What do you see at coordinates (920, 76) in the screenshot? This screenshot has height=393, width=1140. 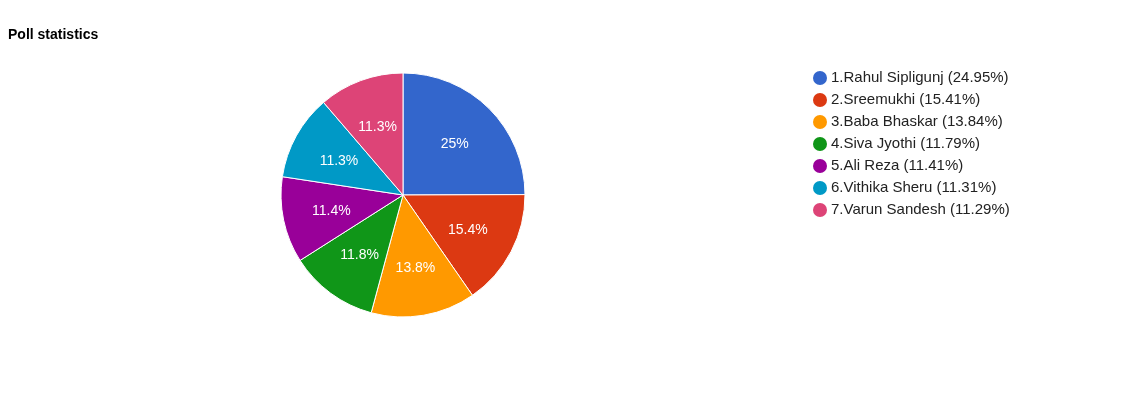 I see `legend-label: 1.Rahul Sipligunj (24.95%)` at bounding box center [920, 76].